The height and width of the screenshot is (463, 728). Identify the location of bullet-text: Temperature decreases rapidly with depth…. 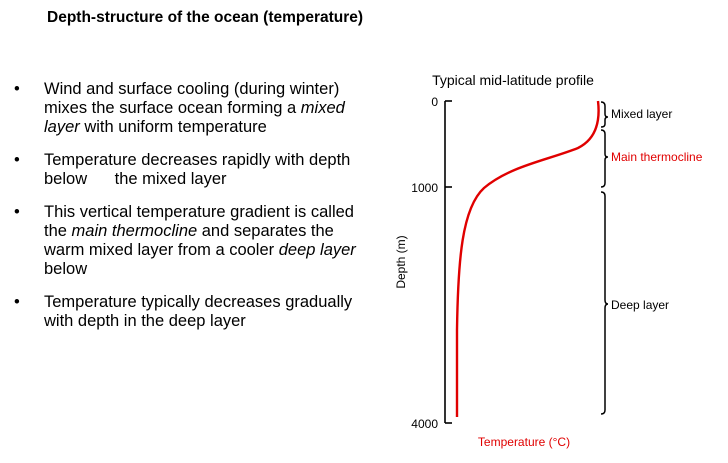
(197, 169).